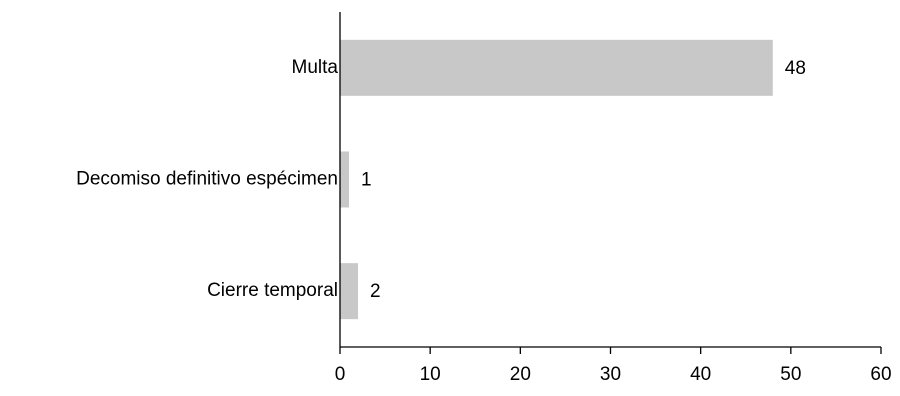 The width and height of the screenshot is (900, 396). What do you see at coordinates (795, 68) in the screenshot?
I see `data-label-0: 48` at bounding box center [795, 68].